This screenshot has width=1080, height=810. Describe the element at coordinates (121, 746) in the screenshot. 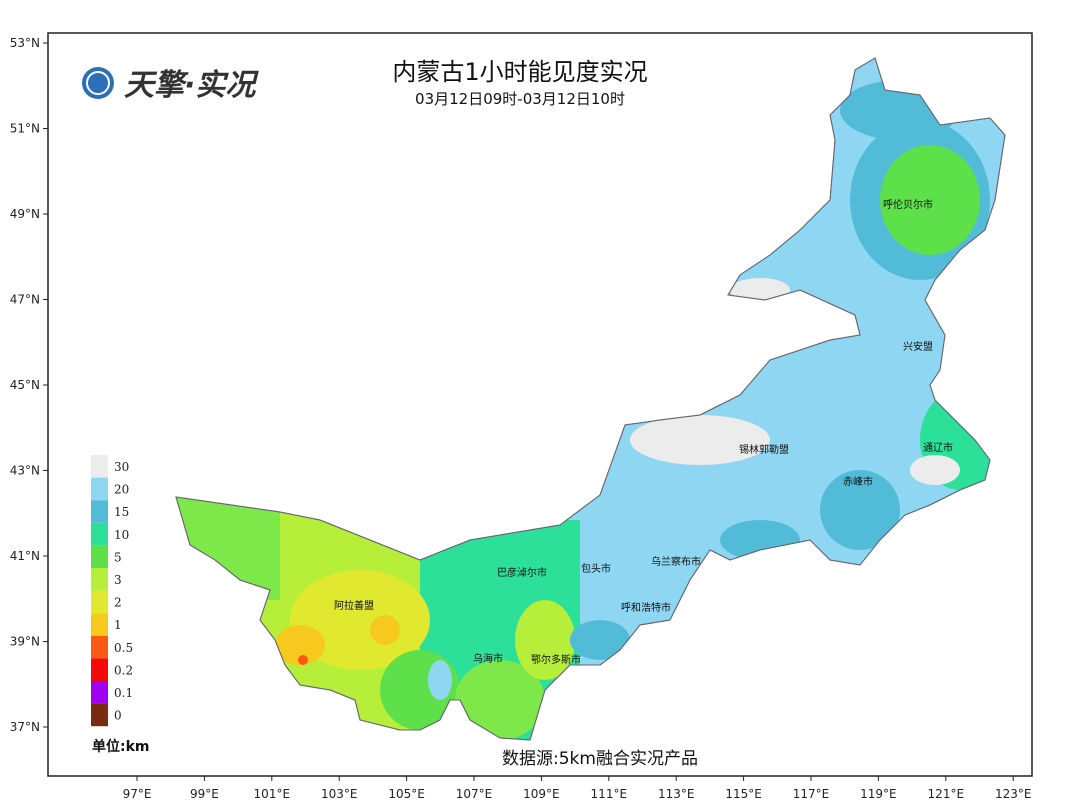

I see `legend-unit: 单位:km` at that location.